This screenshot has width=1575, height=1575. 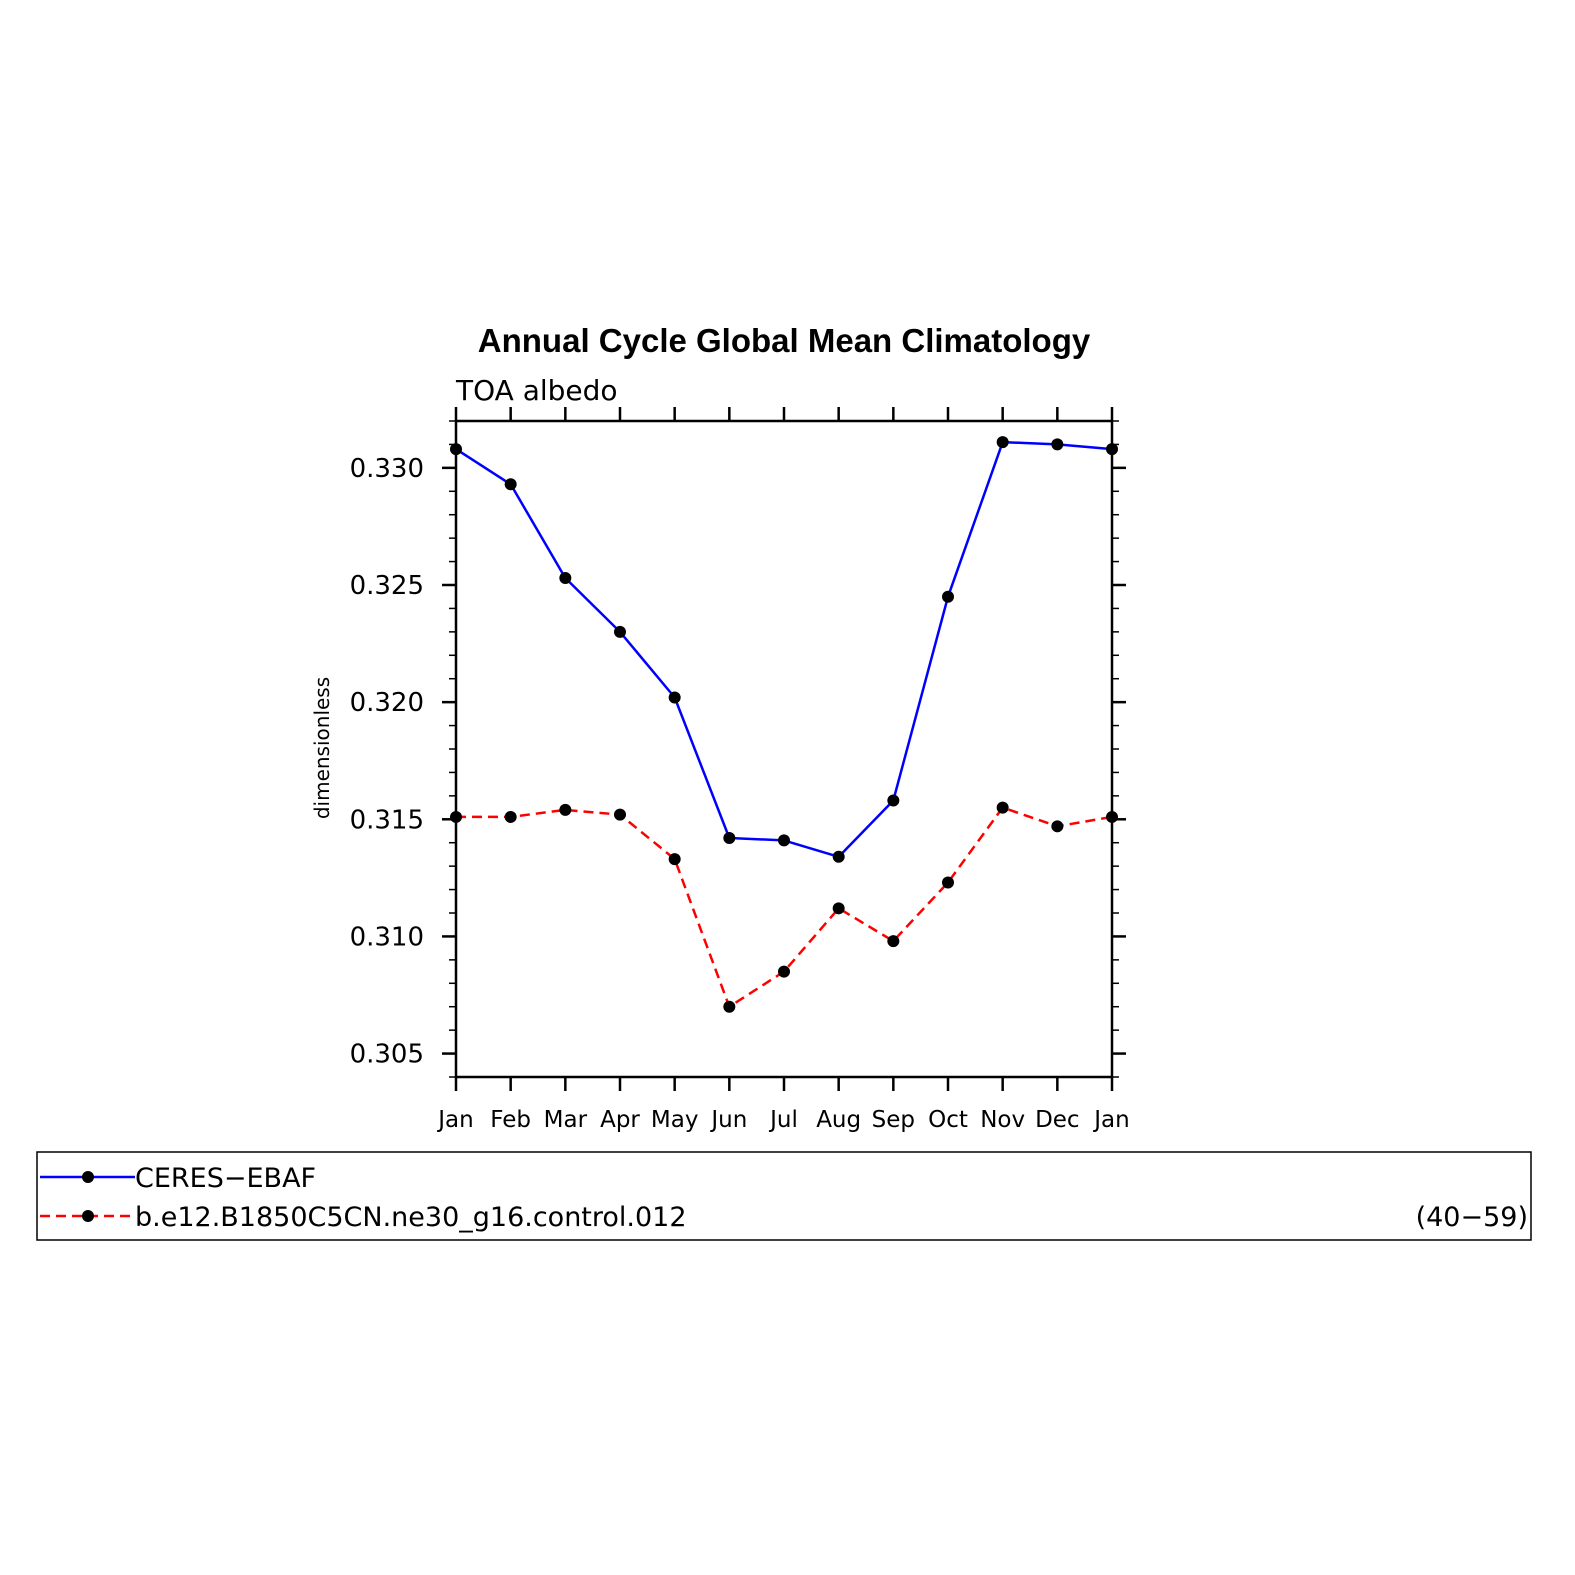 I want to click on x-tick-label: Sep, so click(x=893, y=1120).